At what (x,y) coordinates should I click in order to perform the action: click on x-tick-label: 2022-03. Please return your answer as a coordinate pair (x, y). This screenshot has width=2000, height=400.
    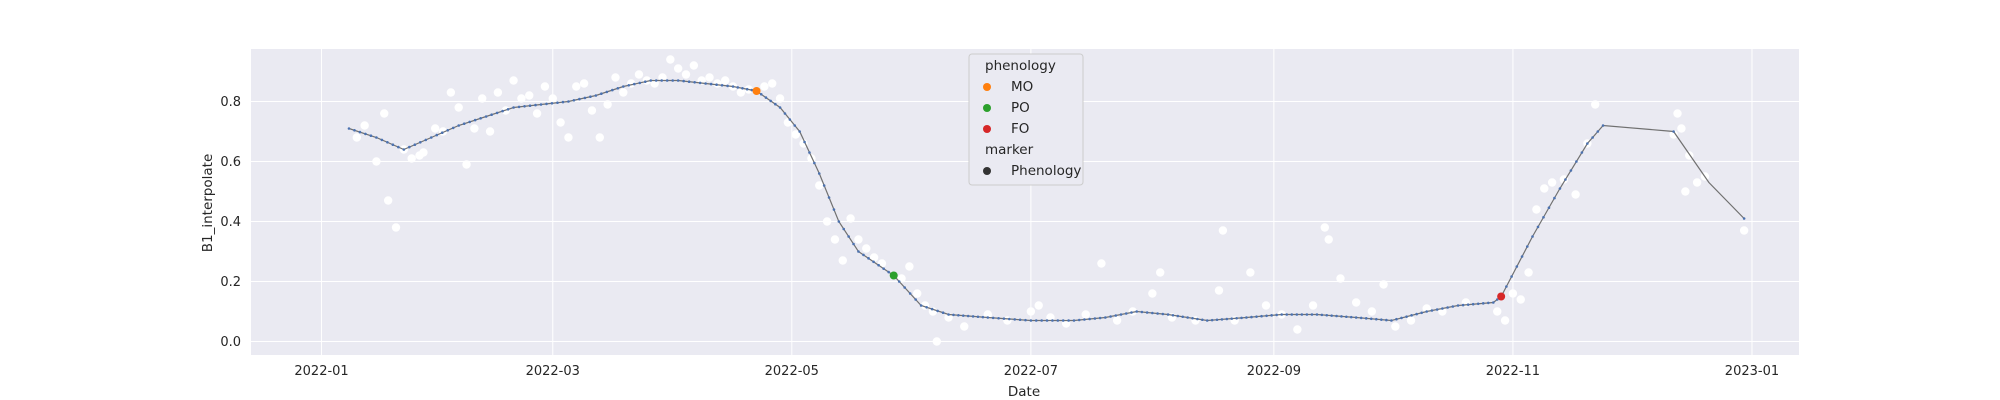
    Looking at the image, I should click on (553, 371).